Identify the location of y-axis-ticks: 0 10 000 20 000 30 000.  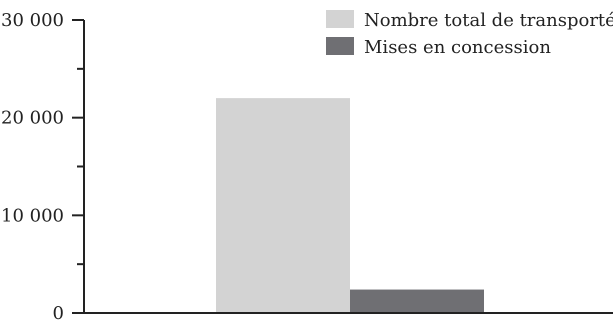
(42, 165).